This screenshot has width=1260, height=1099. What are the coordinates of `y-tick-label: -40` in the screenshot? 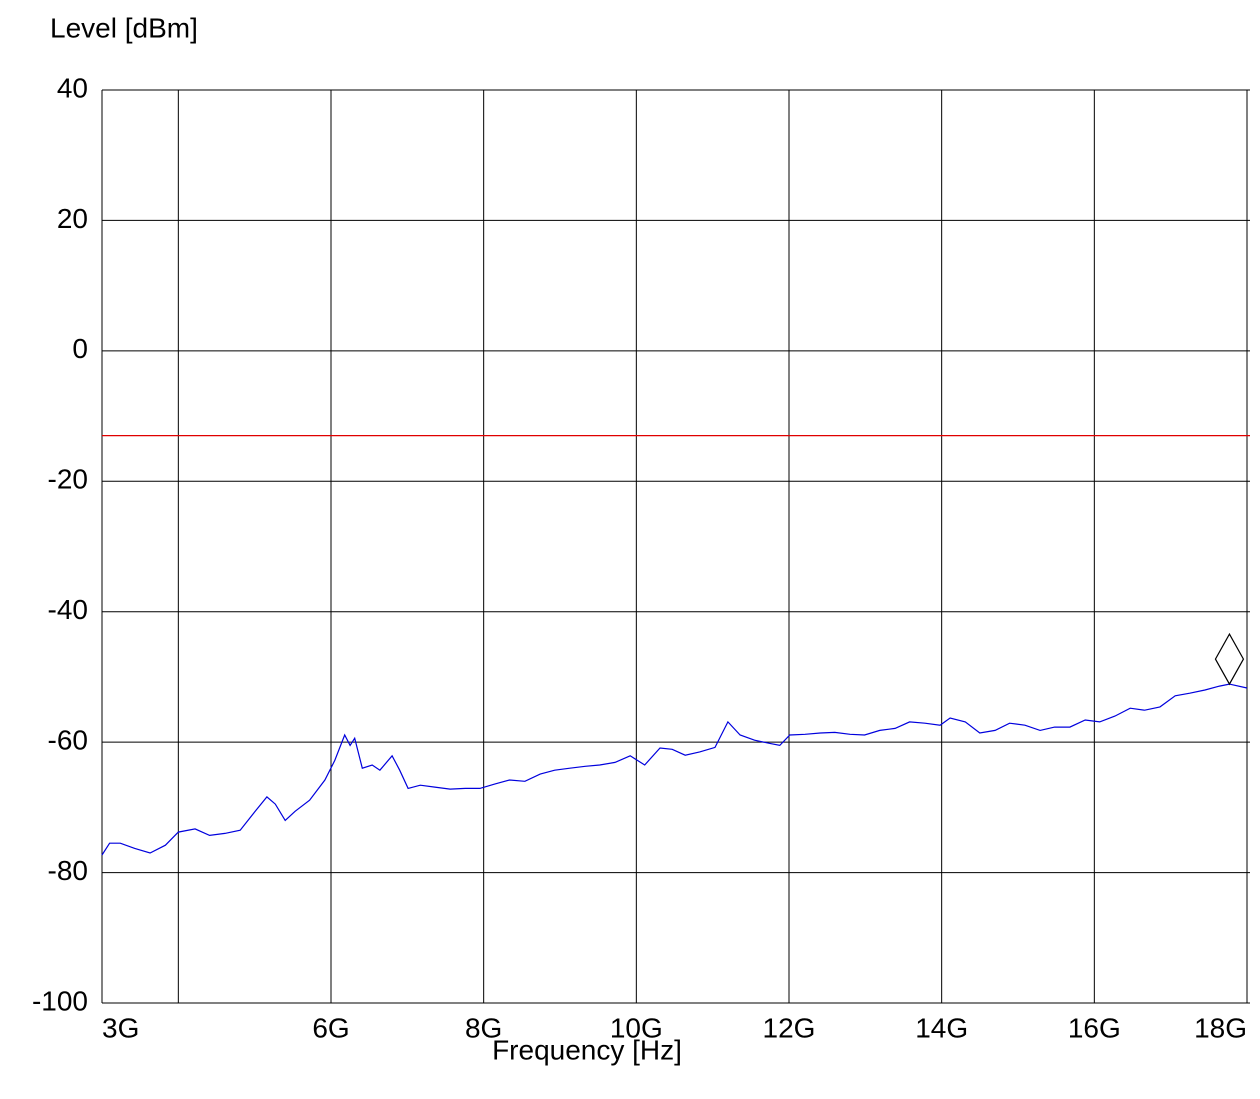 It's located at (68, 609).